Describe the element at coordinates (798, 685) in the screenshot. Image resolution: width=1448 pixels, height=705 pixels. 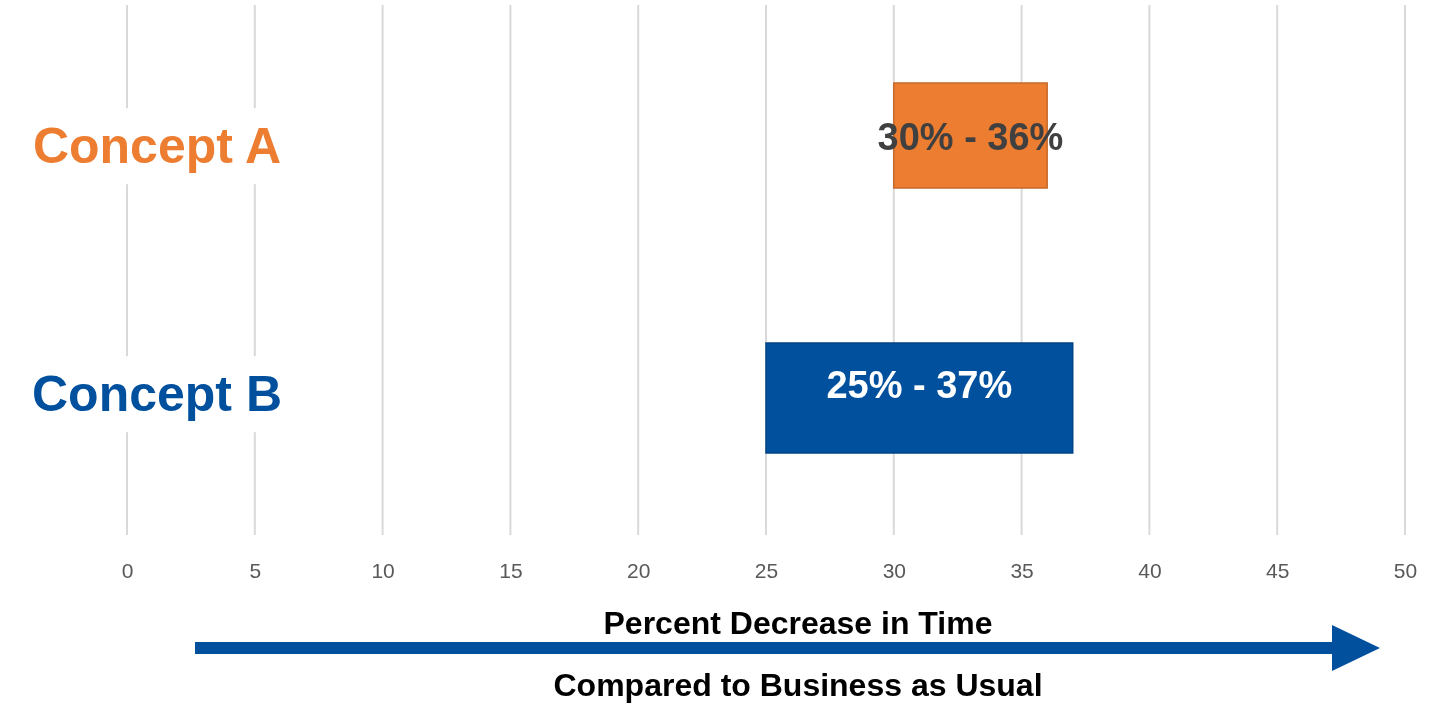
I see `text: Compared to Business as Usual` at that location.